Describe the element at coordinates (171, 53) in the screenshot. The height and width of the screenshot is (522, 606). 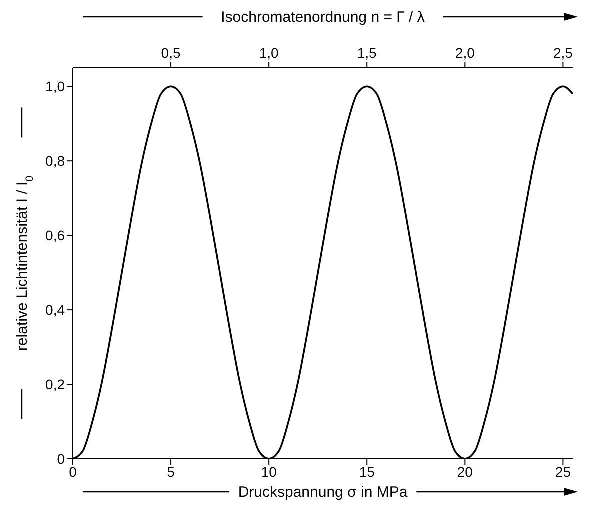
I see `x2-tick-label: 0,5` at that location.